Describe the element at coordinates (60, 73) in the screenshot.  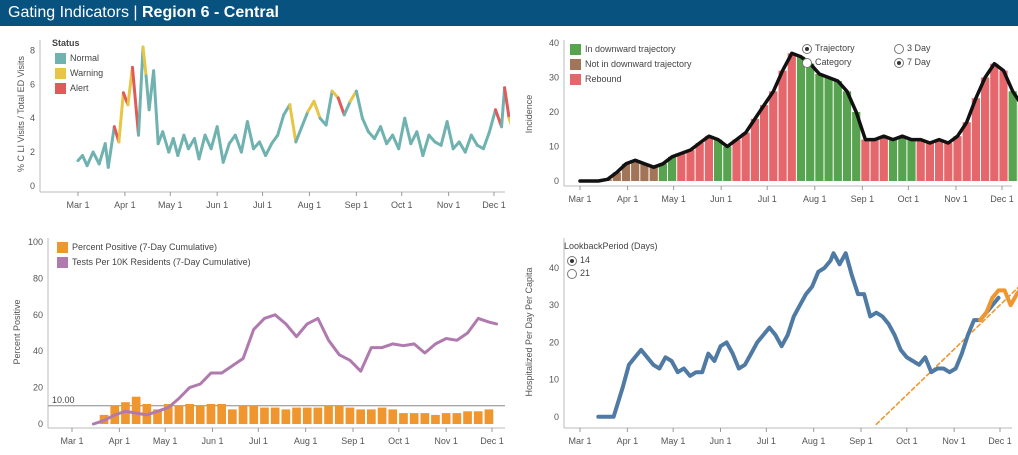
I see `legend-swatch-warning` at that location.